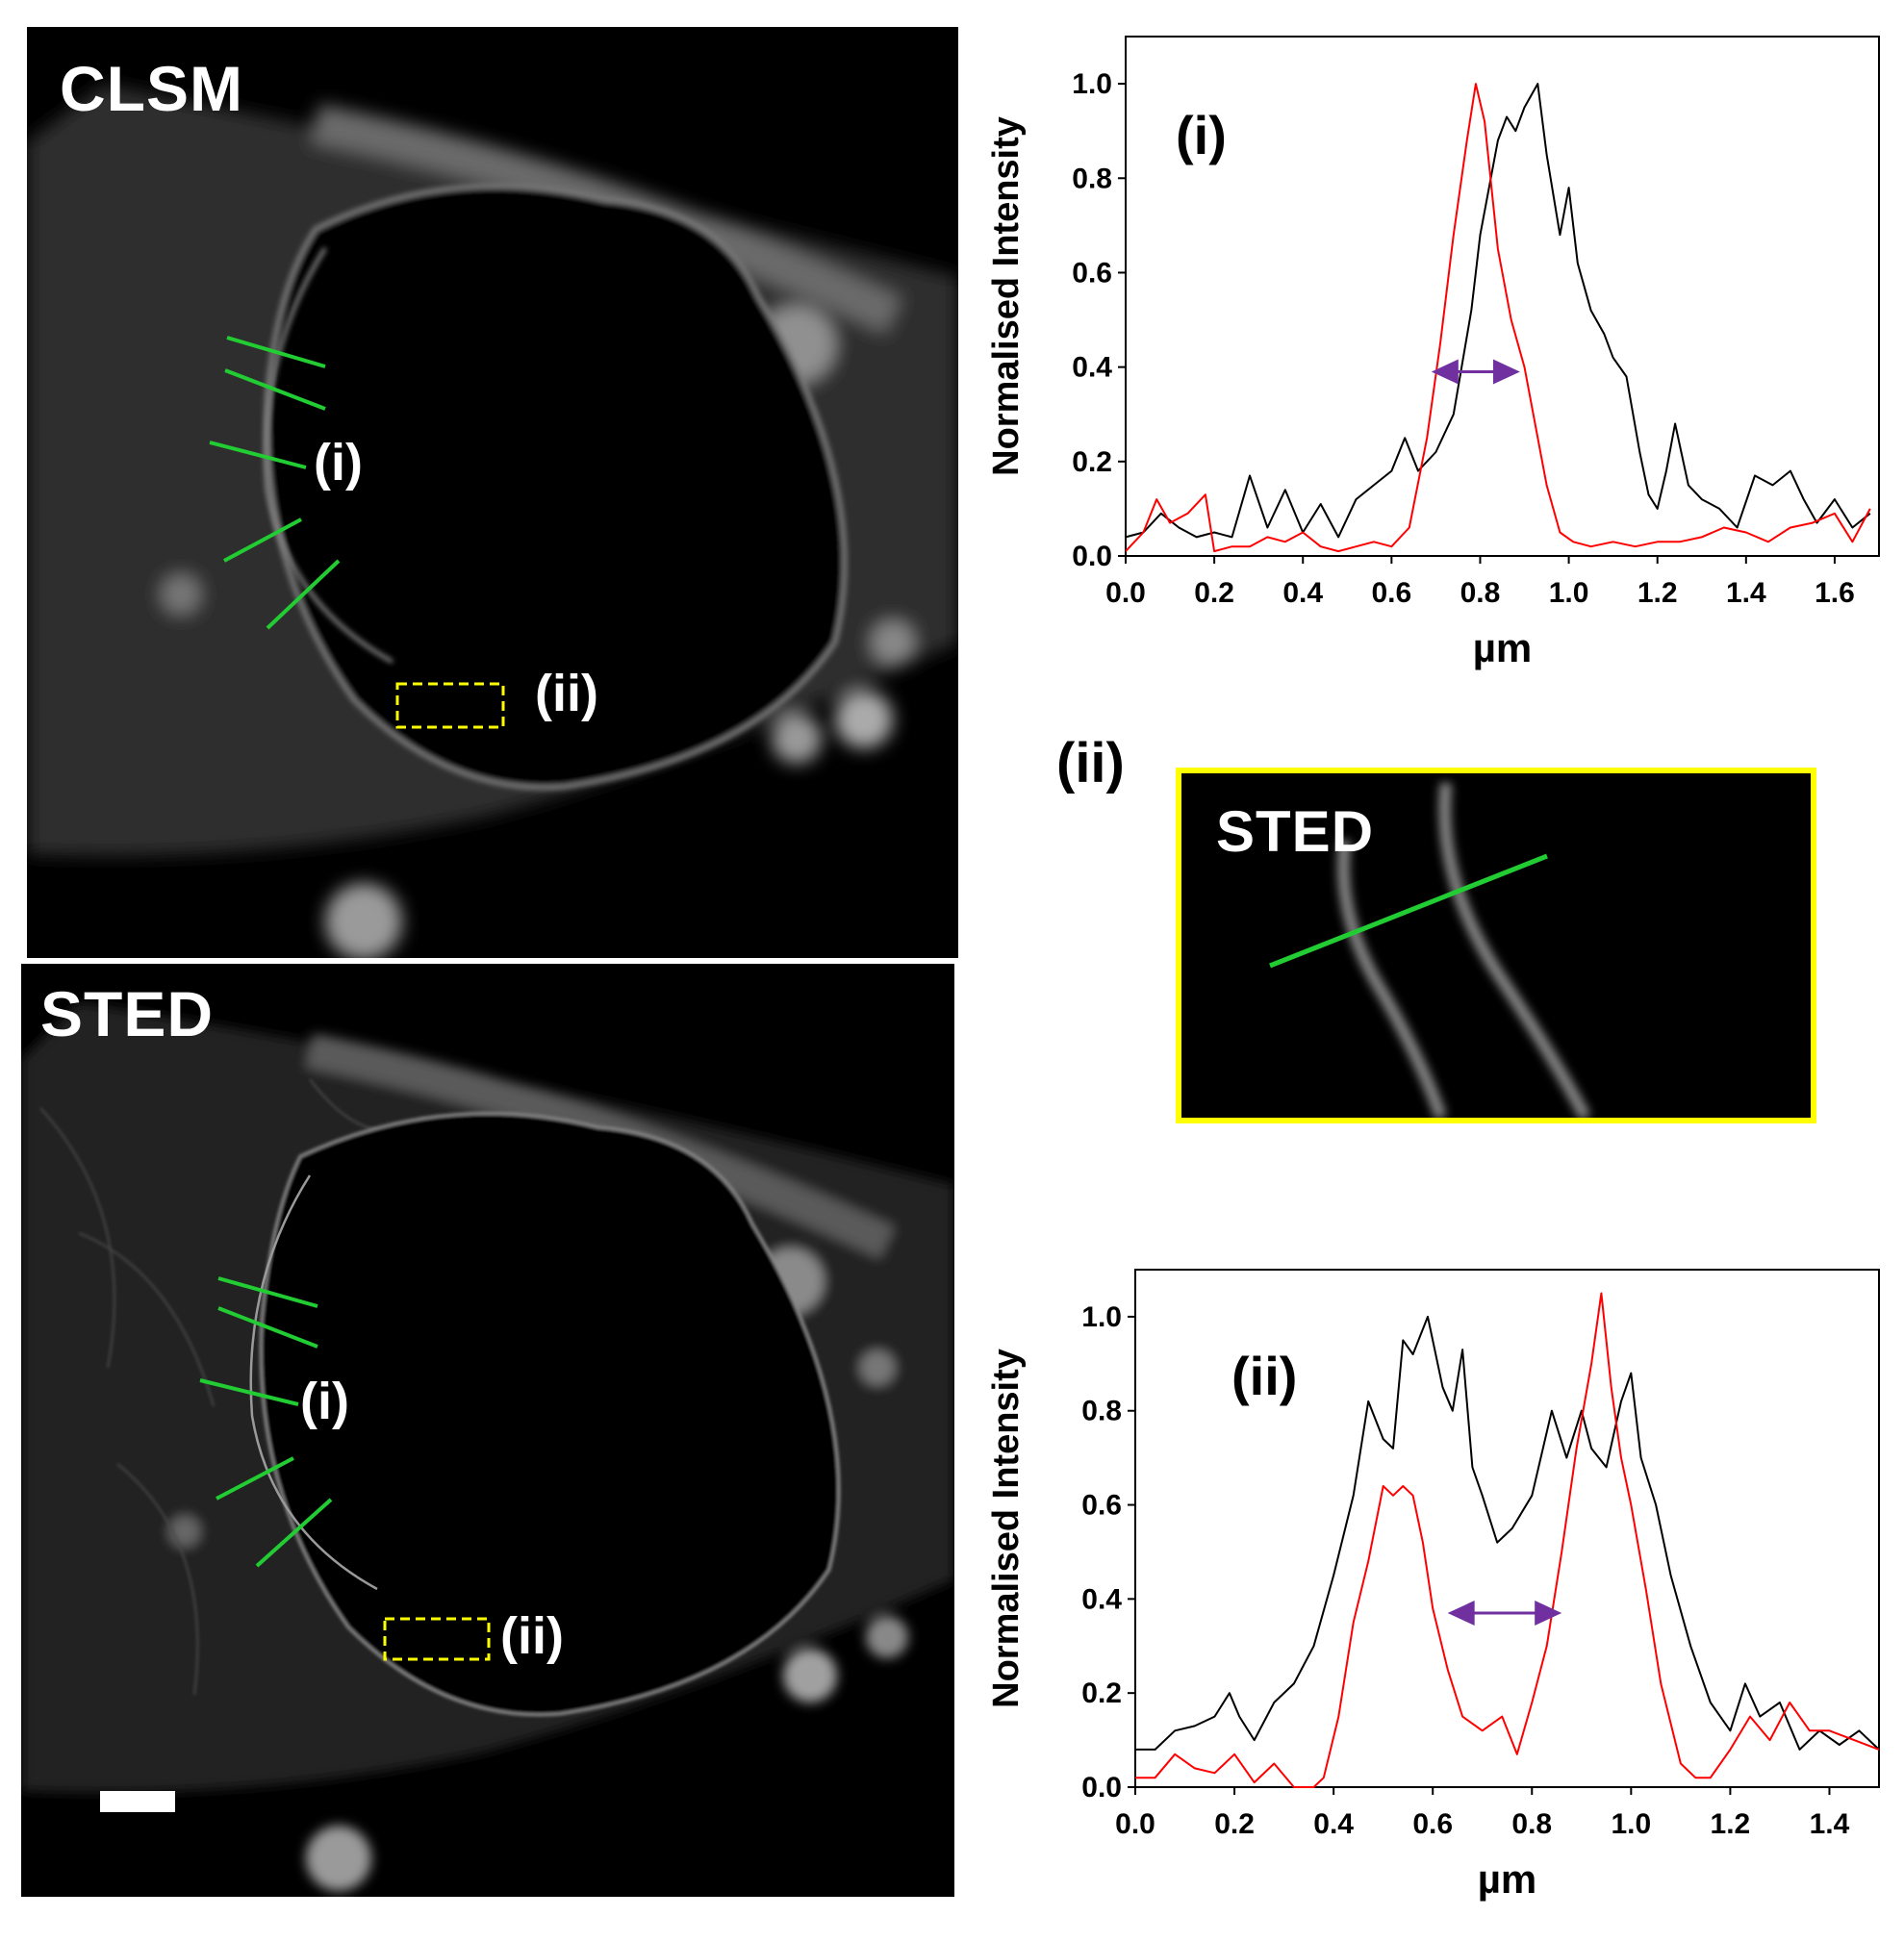 Image resolution: width=1904 pixels, height=1942 pixels. Describe the element at coordinates (1835, 593) in the screenshot. I see `x-tick-label: 1.6` at that location.